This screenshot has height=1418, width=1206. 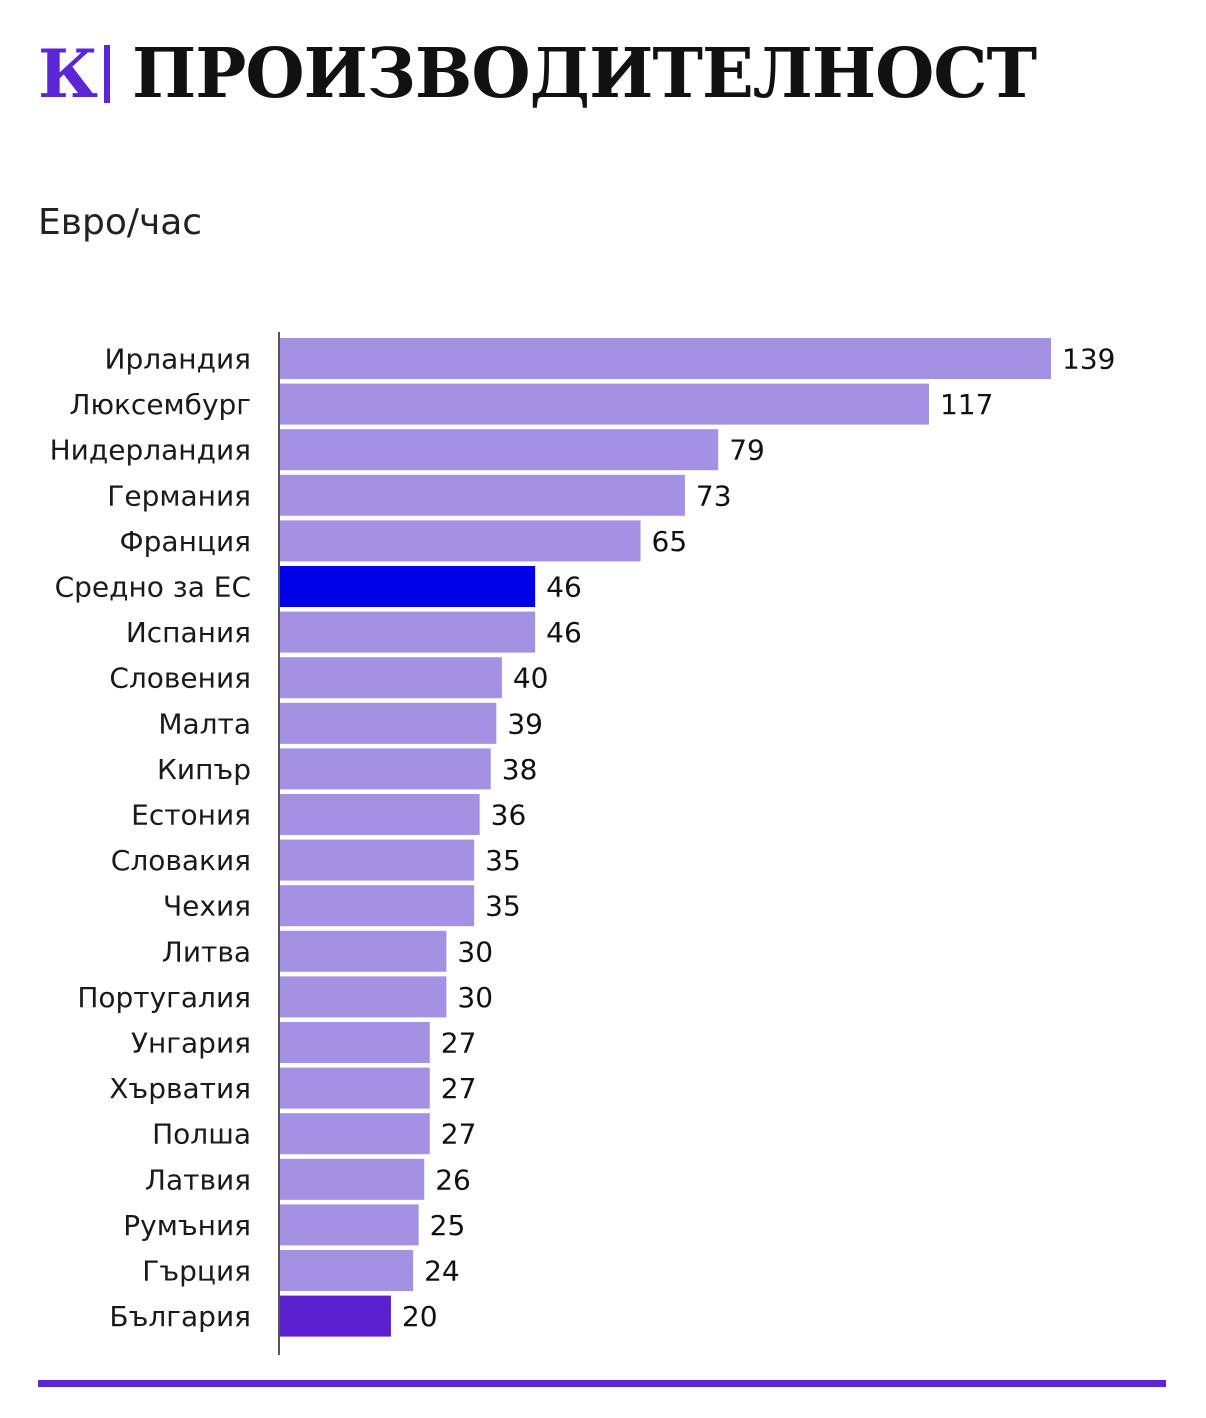 I want to click on header: К ПРОИЗВОДИТЕЛНОСТ, so click(x=537, y=74).